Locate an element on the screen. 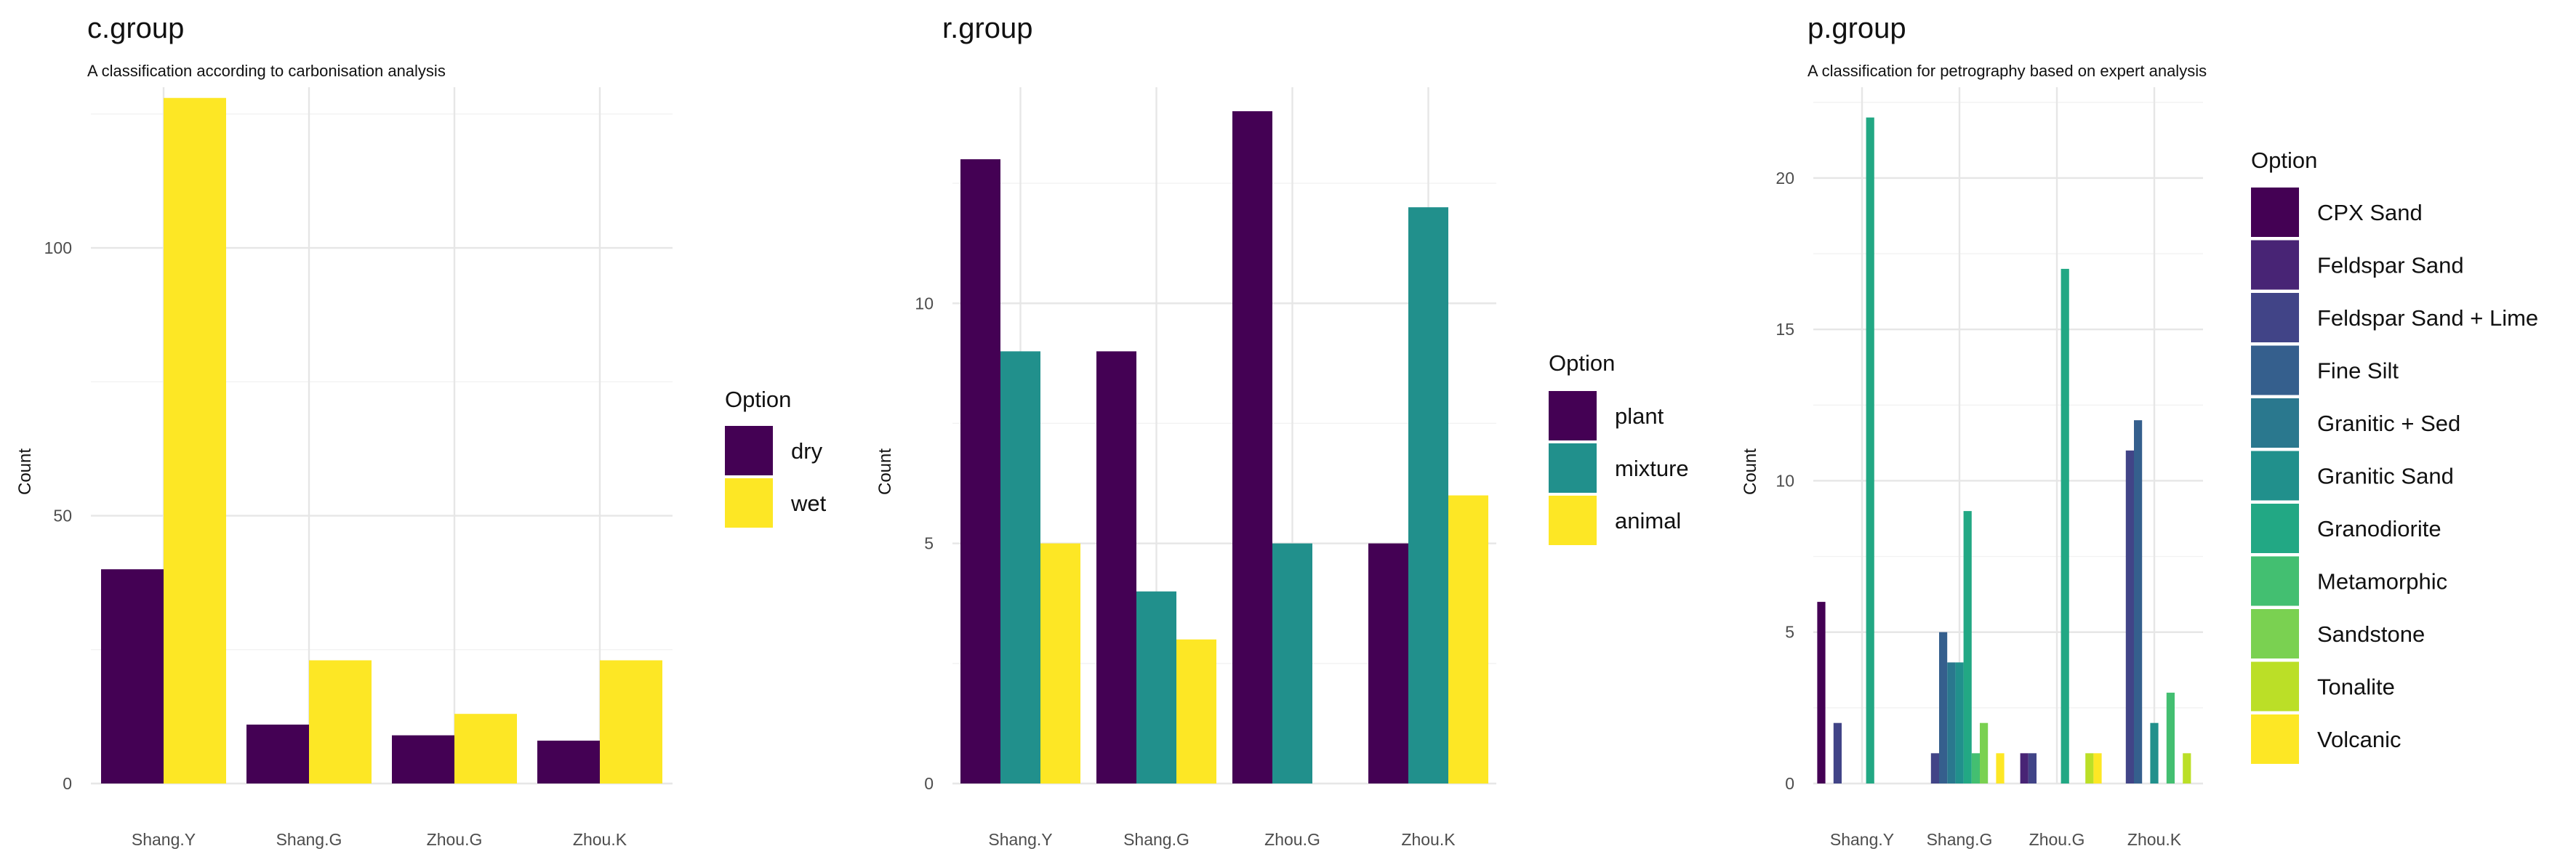 The width and height of the screenshot is (2576, 862). panel-c-group-bar-shang-g-dry is located at coordinates (277, 754).